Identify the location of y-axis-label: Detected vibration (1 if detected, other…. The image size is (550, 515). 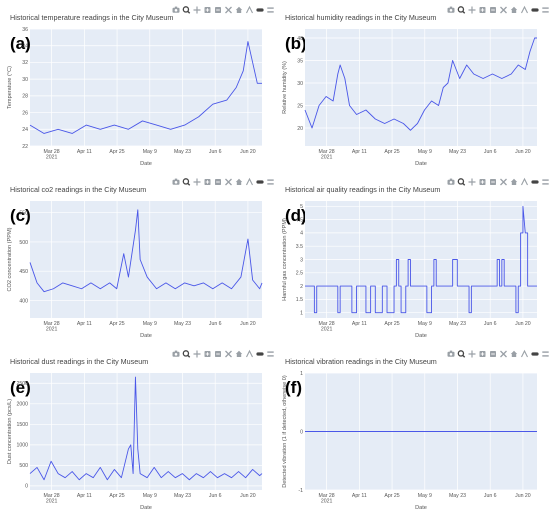
(285, 431).